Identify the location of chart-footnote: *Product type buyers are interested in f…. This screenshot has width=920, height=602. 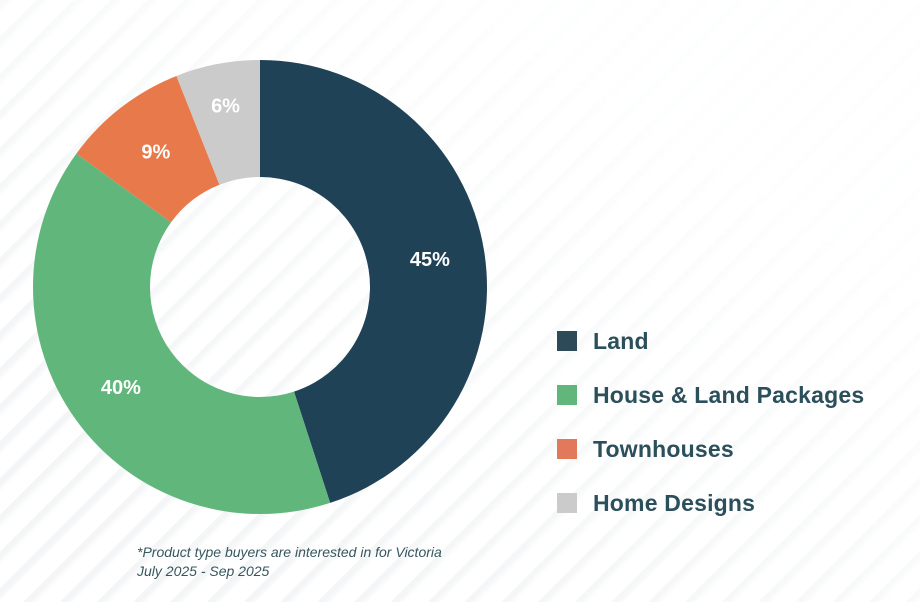
(289, 562).